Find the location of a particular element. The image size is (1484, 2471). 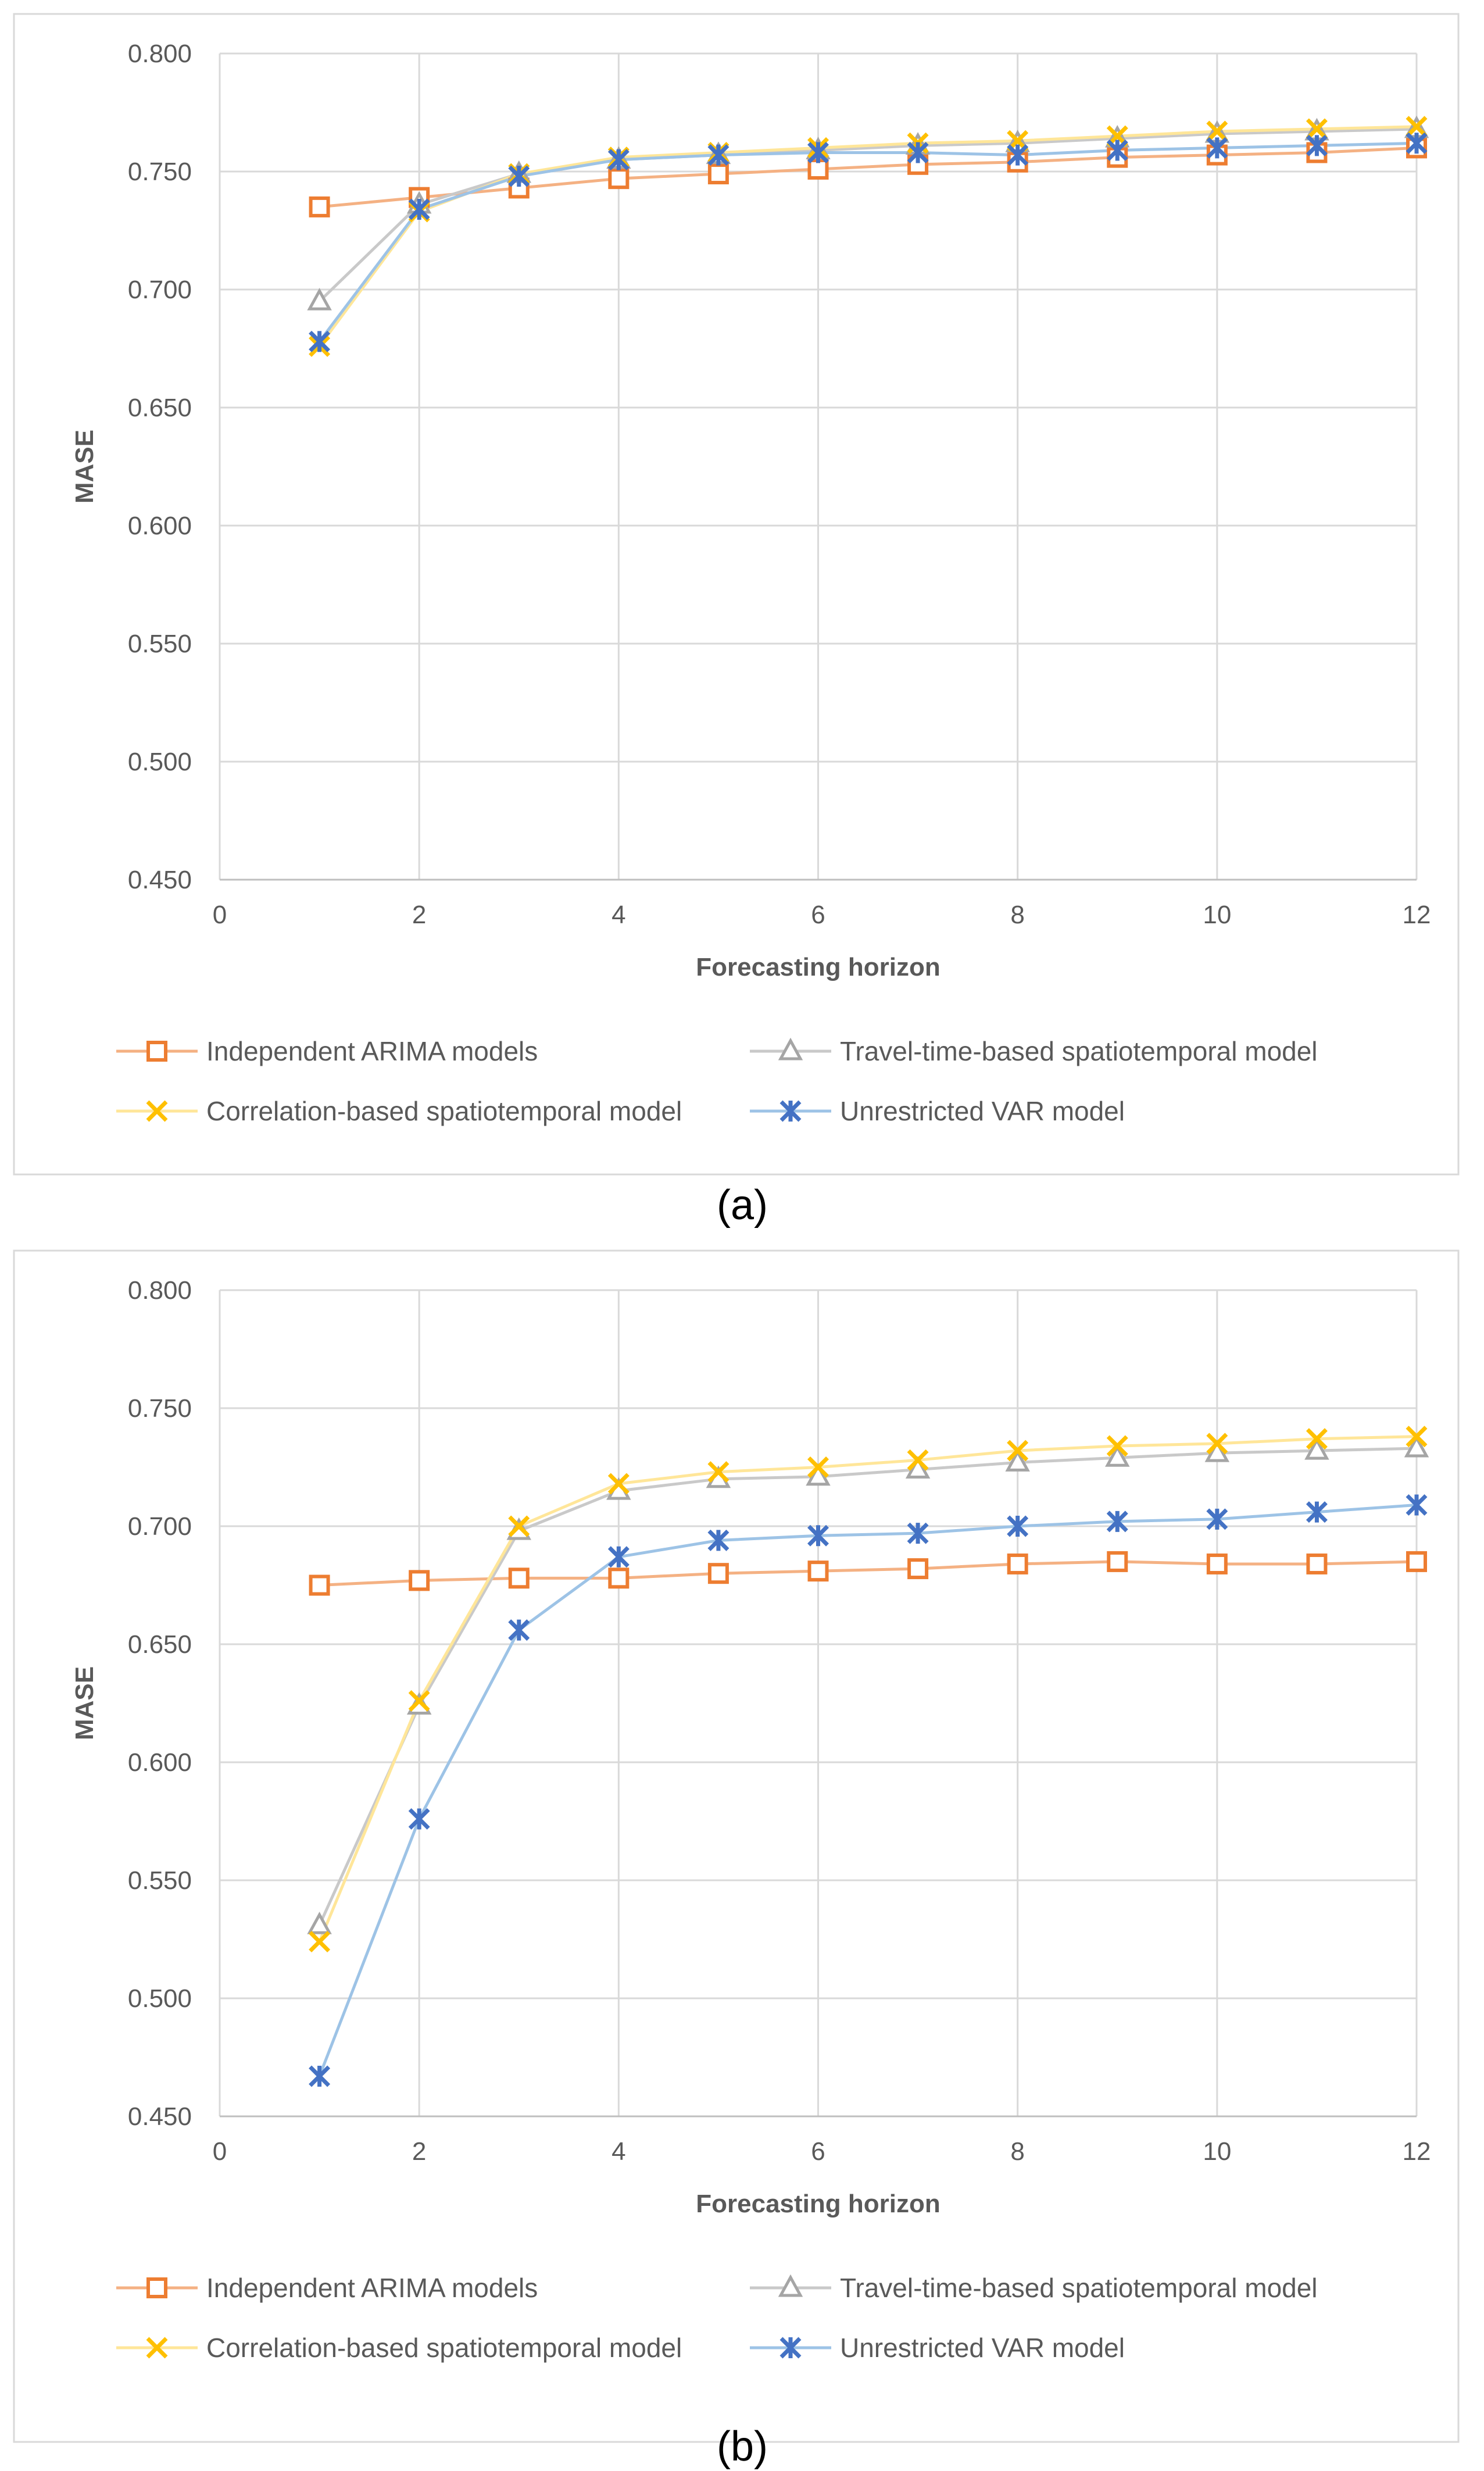

y-tick-label: 0.750 is located at coordinates (160, 1408).